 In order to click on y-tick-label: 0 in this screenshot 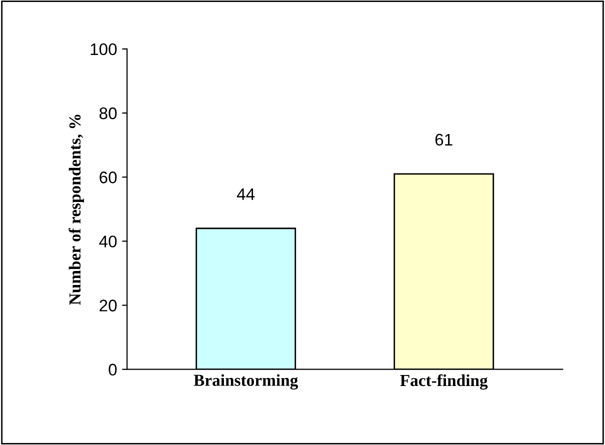, I will do `click(112, 370)`.